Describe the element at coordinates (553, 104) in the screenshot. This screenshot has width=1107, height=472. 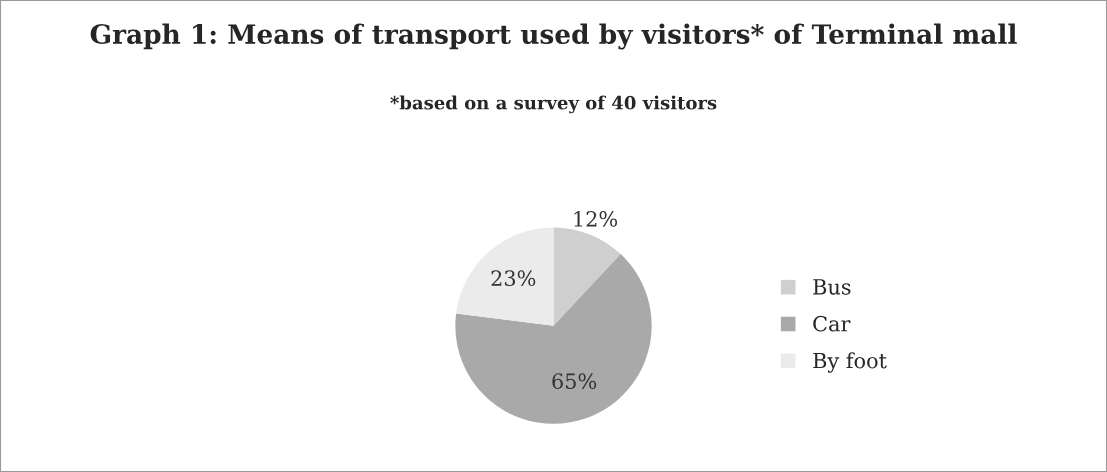
I see `chart-subtitle: *based on a survey of 40 visitors` at that location.